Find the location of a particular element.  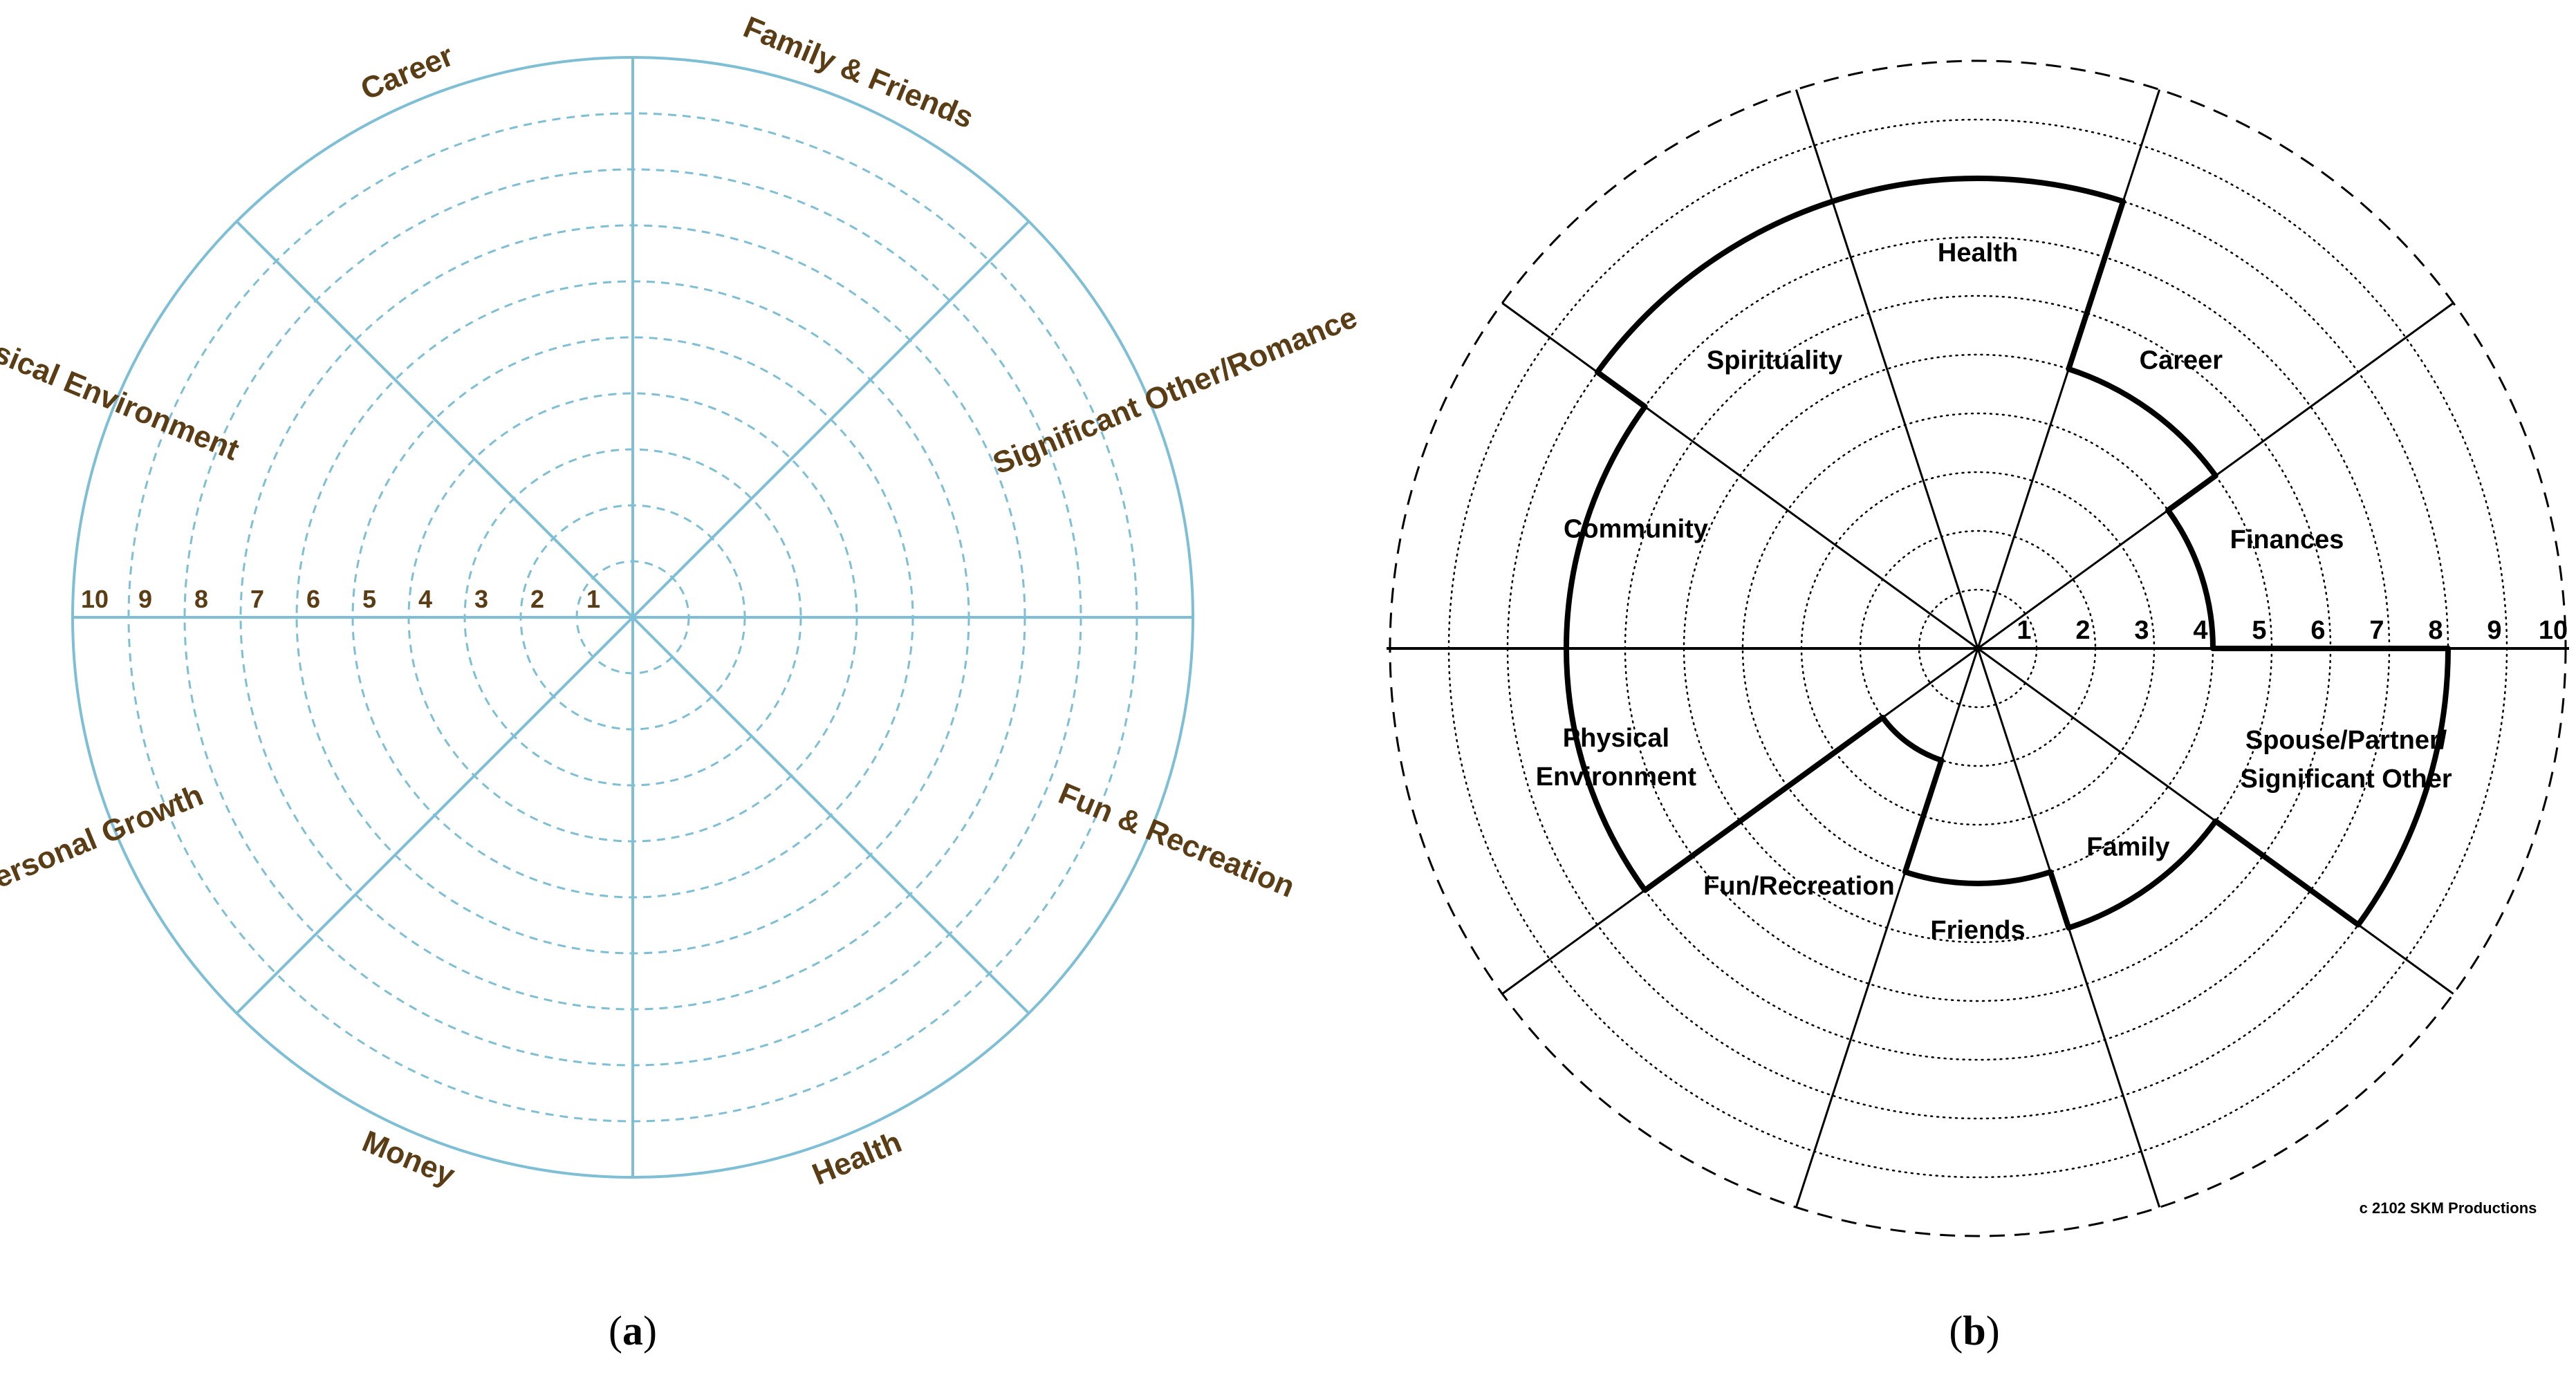

category-label: Fun & Recreation is located at coordinates (1177, 840).